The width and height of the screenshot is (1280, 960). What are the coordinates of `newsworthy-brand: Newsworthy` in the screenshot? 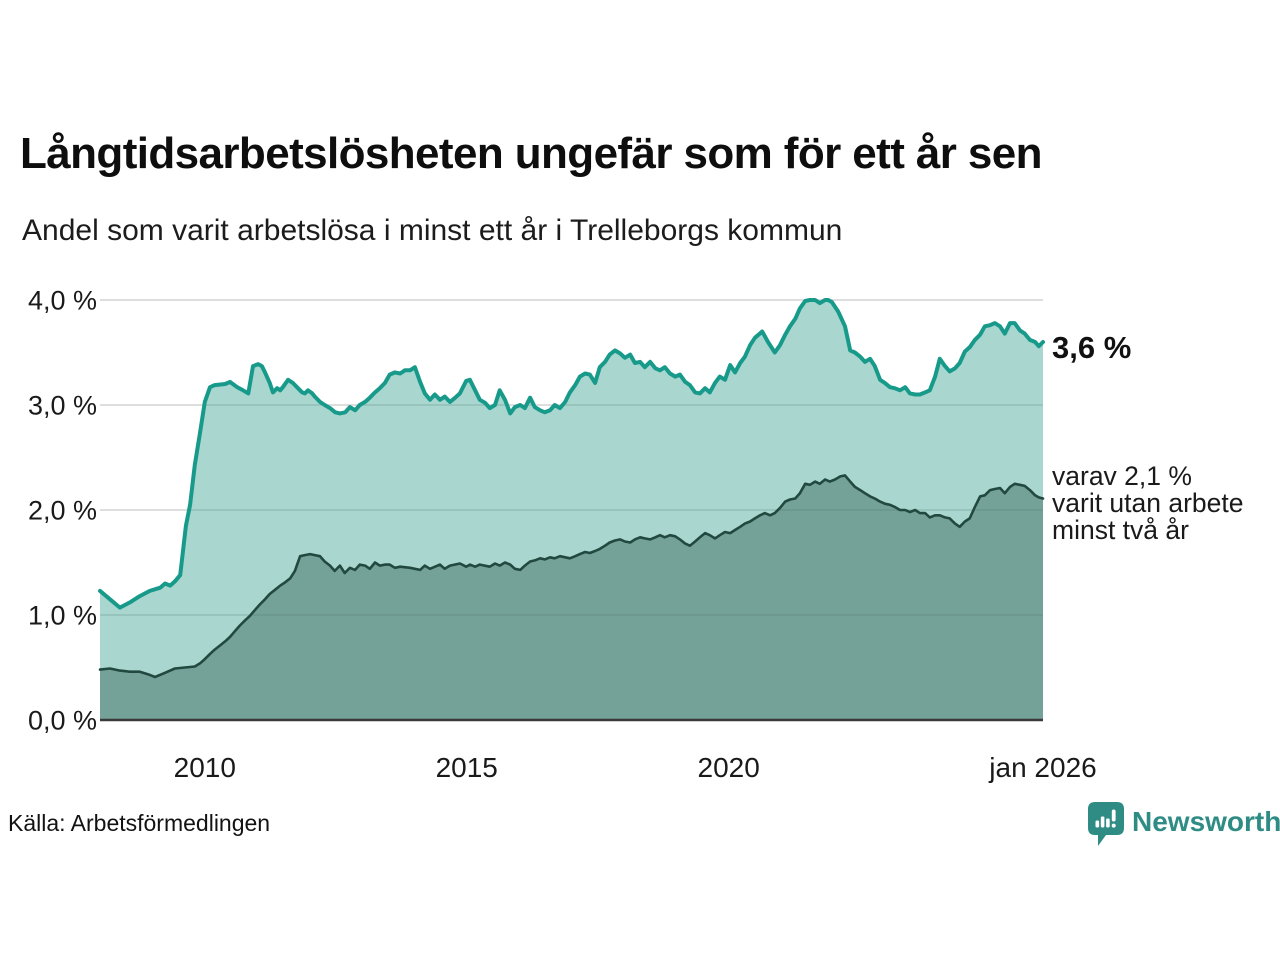 It's located at (1184, 824).